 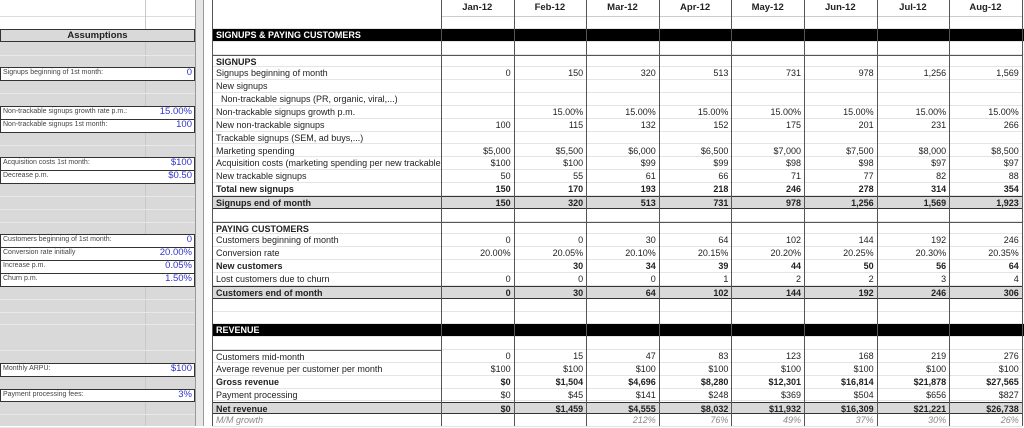 I want to click on data-cell: $97, so click(x=913, y=164).